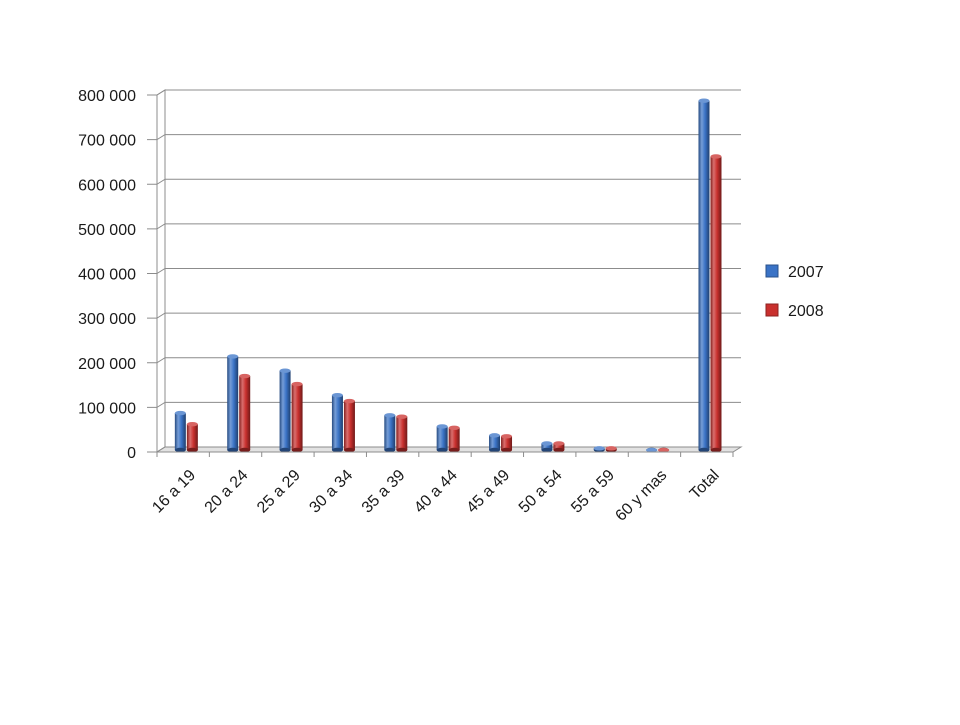 The image size is (960, 725). I want to click on x-tick-label: 20 a 24, so click(227, 492).